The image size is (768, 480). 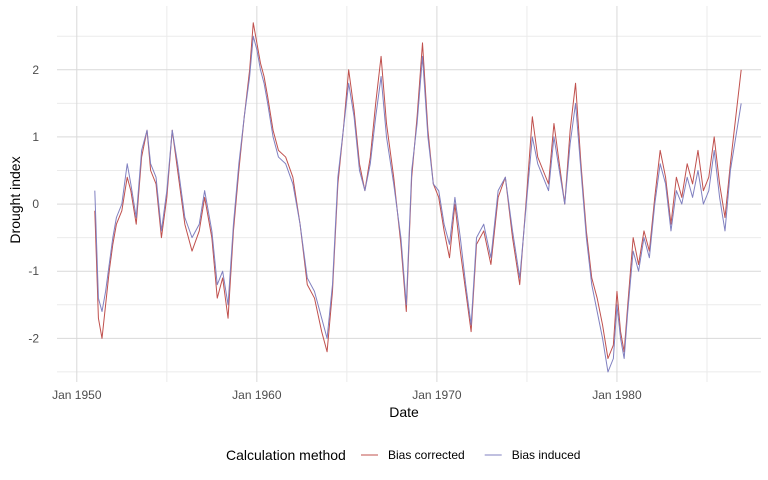 I want to click on y-tick-label: -2, so click(x=33, y=338).